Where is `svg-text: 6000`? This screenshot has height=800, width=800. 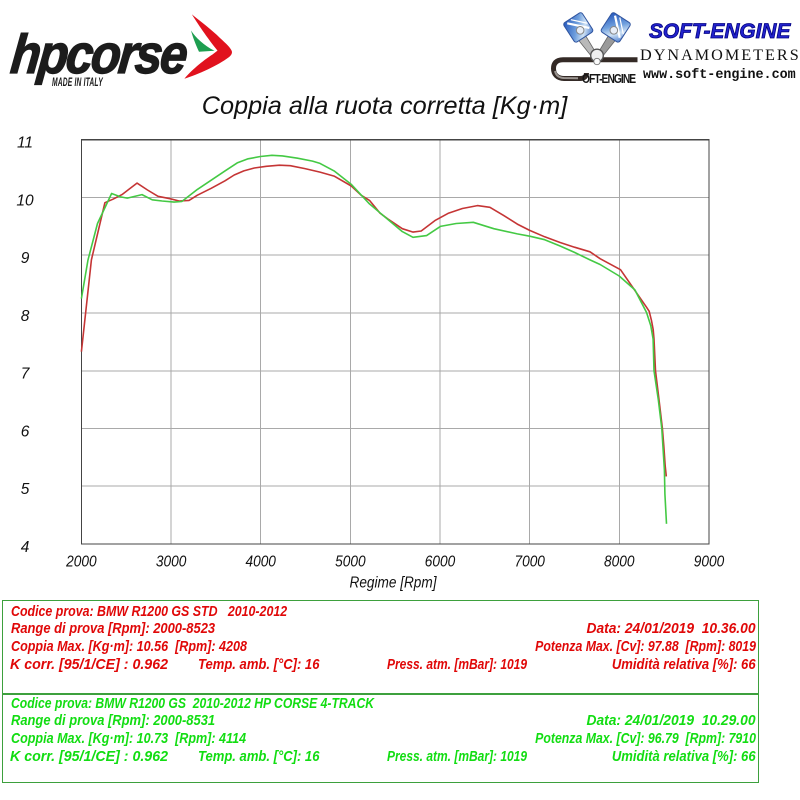 svg-text: 6000 is located at coordinates (440, 562).